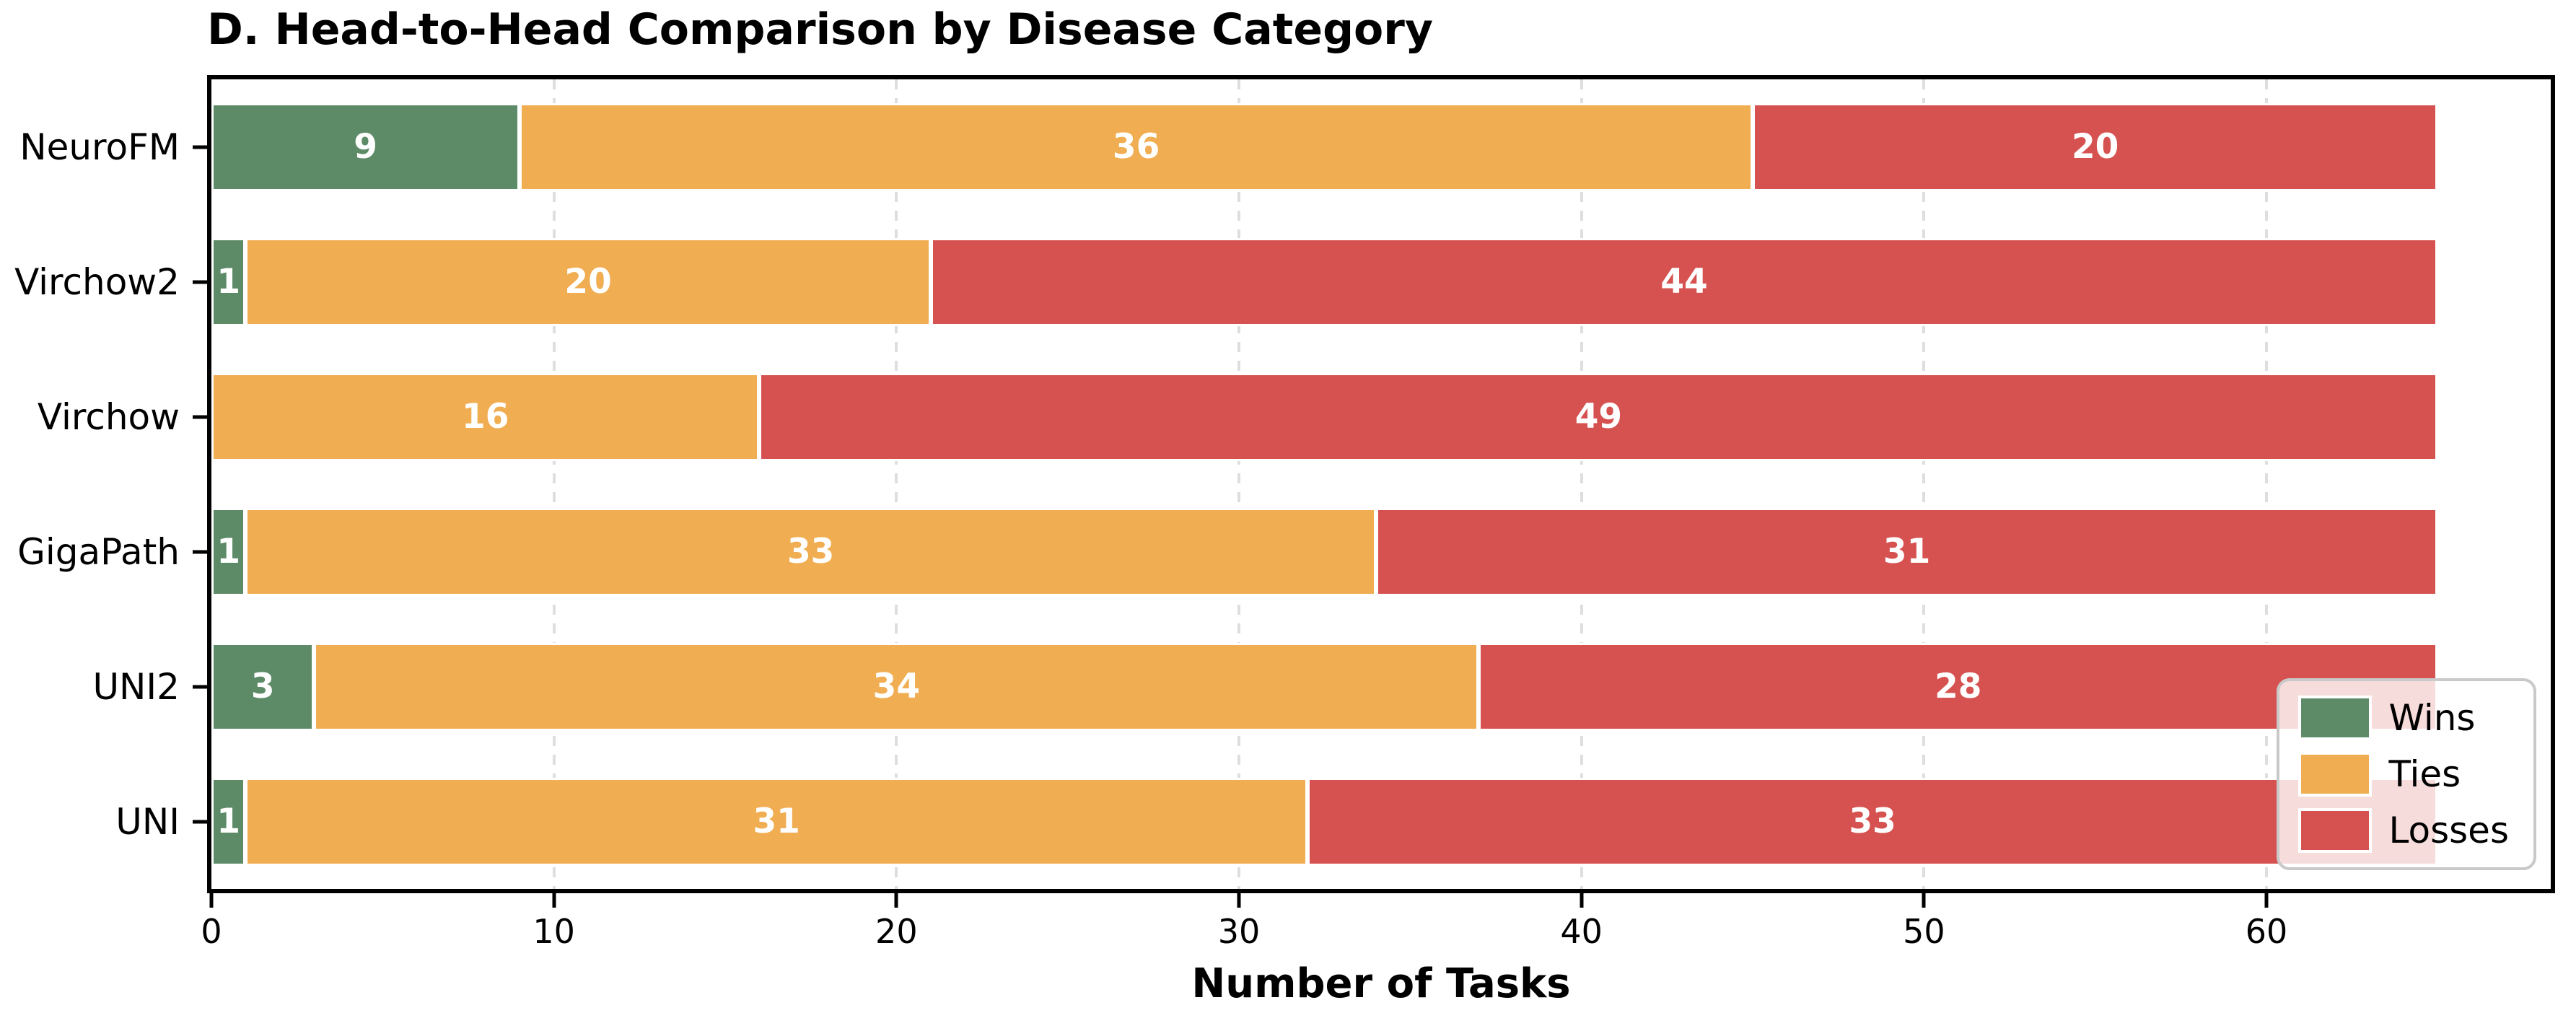 The height and width of the screenshot is (1013, 2576). I want to click on bar-segment-wins-UNI: 1, so click(228, 821).